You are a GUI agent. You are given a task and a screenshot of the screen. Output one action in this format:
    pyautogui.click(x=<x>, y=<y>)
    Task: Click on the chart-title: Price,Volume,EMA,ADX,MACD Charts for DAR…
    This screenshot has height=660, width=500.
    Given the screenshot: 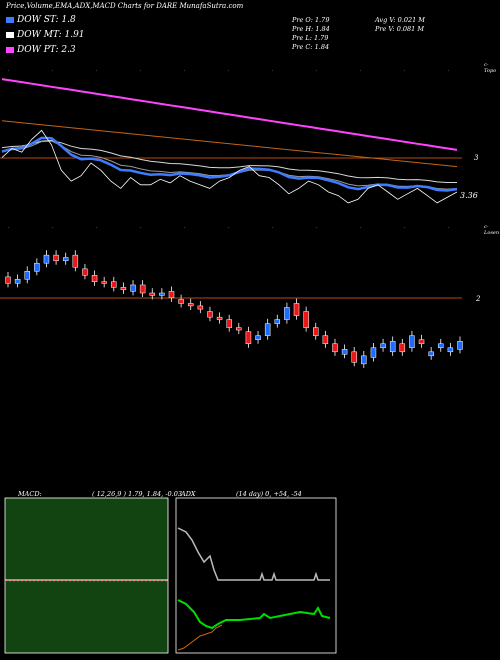 What is the action you would take?
    pyautogui.click(x=125, y=6)
    